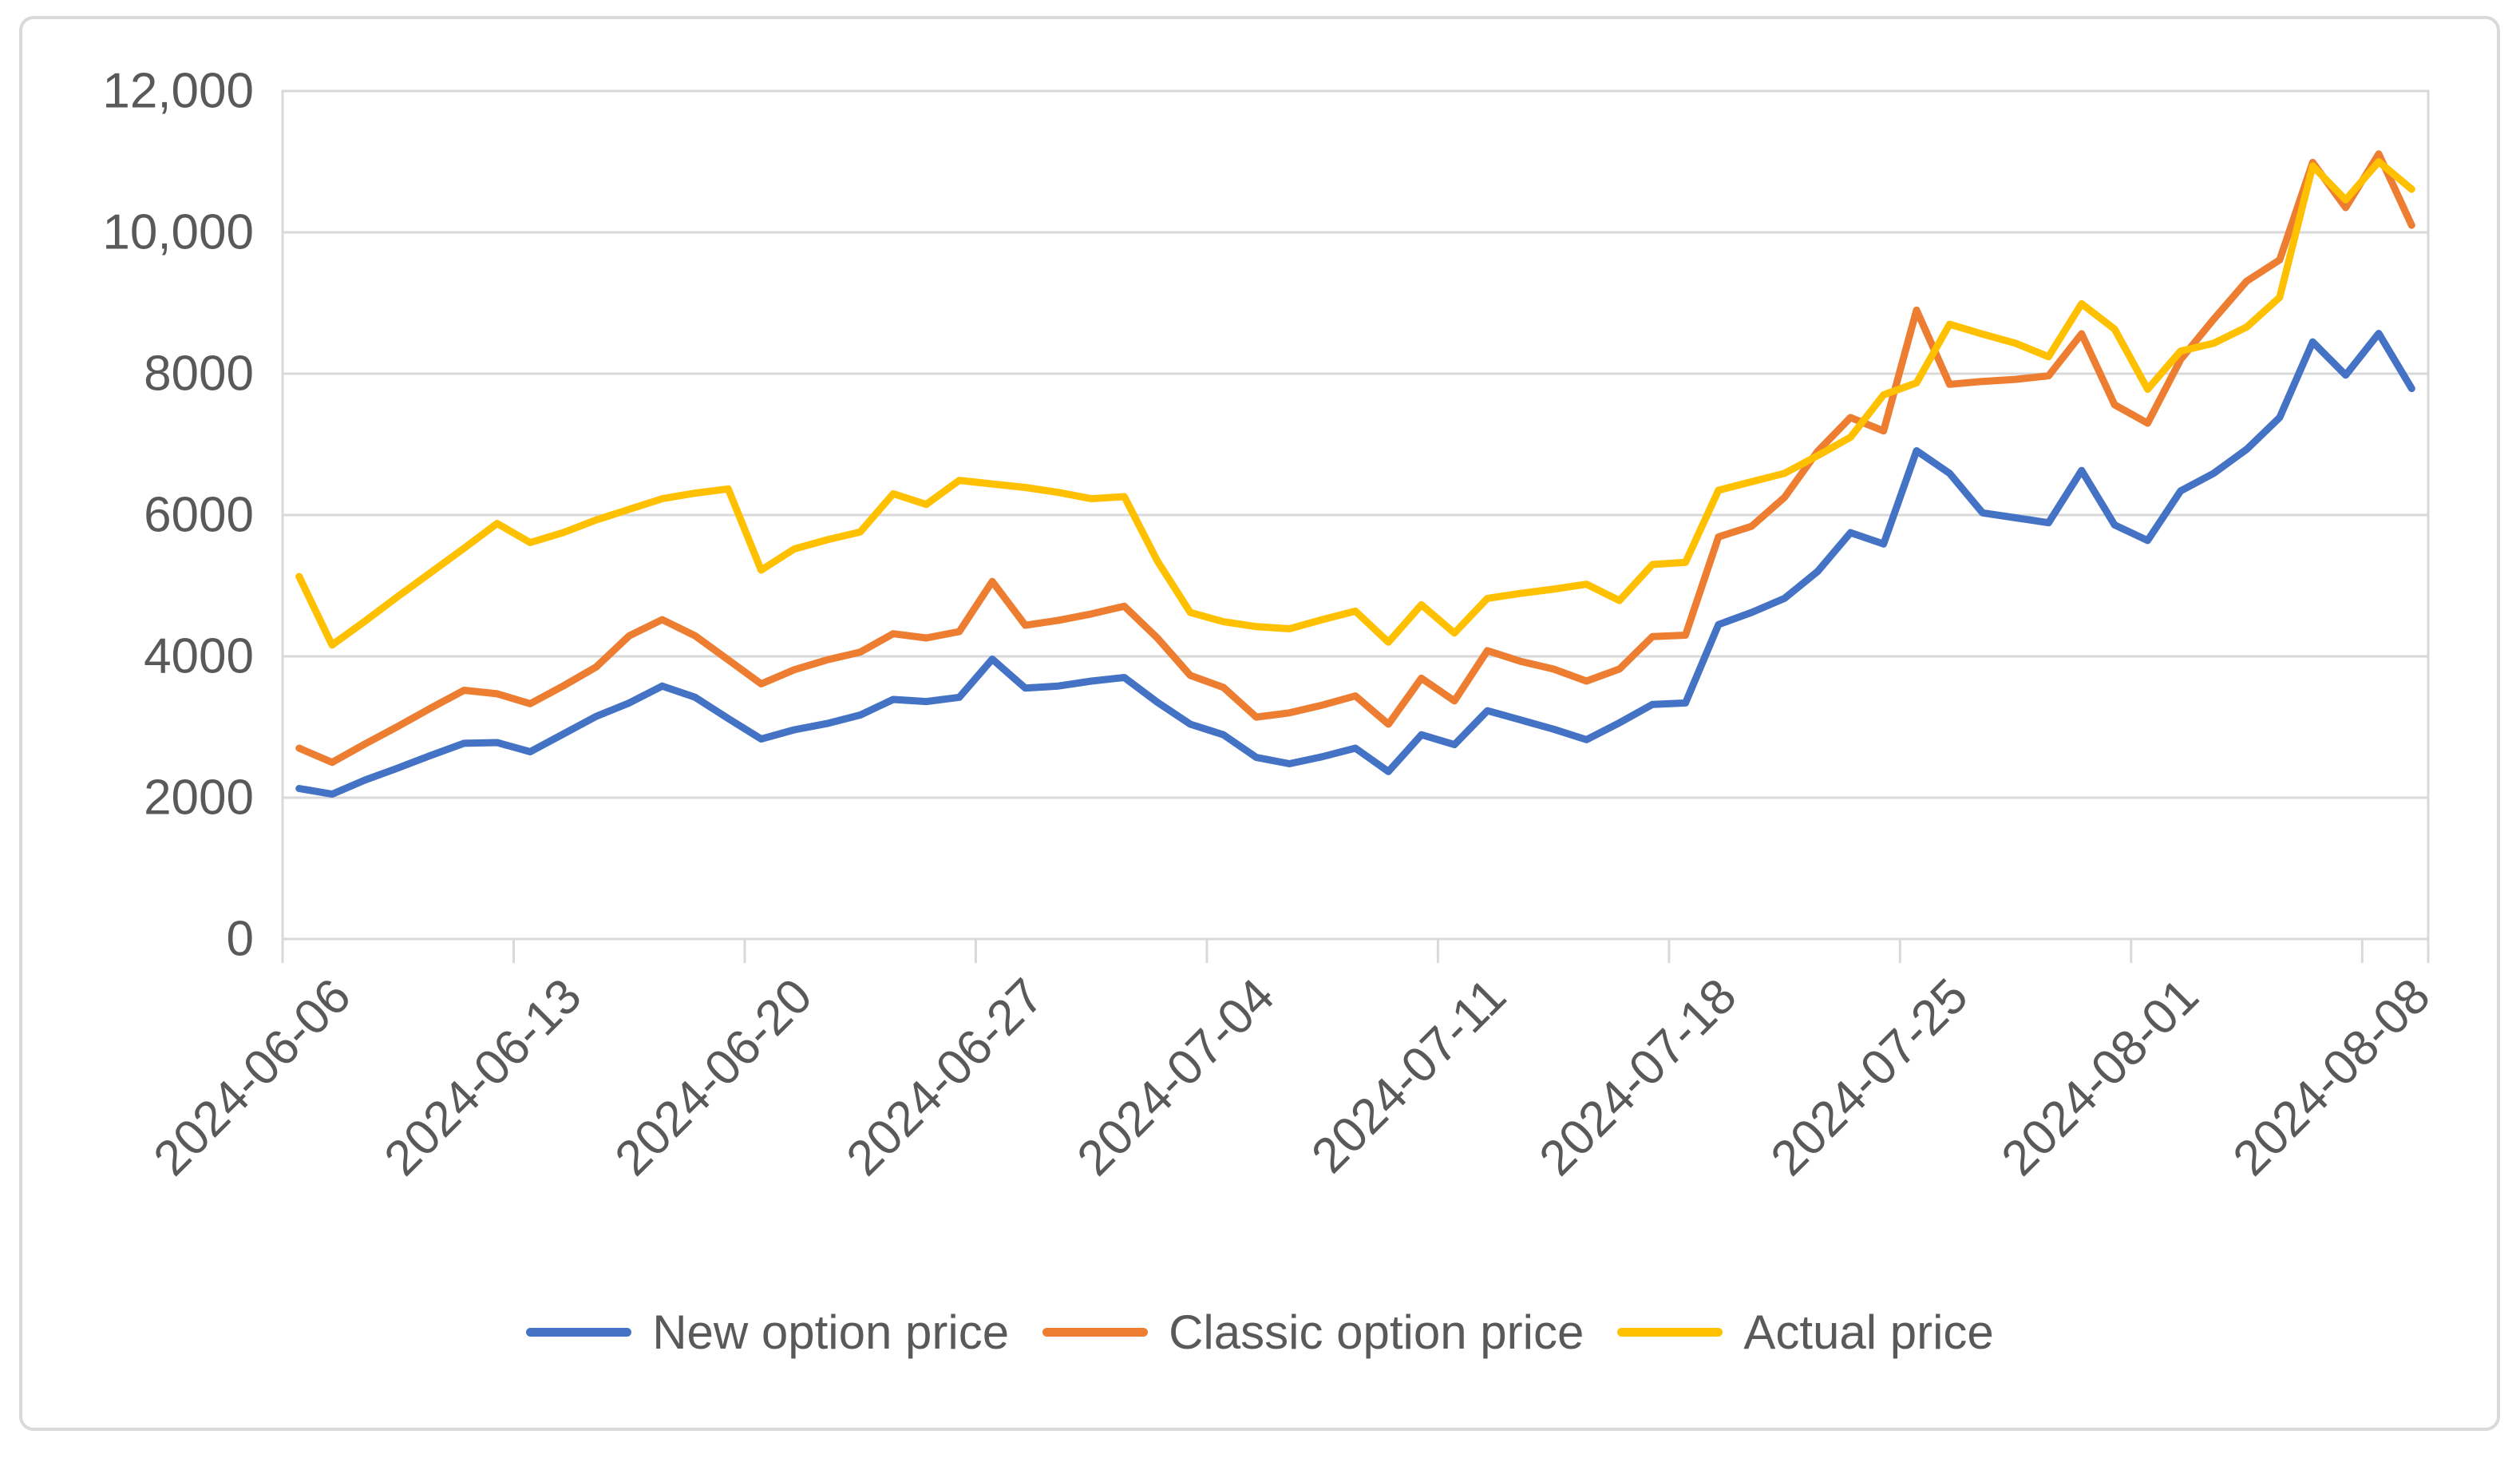 This screenshot has width=2520, height=1458. Describe the element at coordinates (178, 232) in the screenshot. I see `y-axis-label: 10,000` at that location.